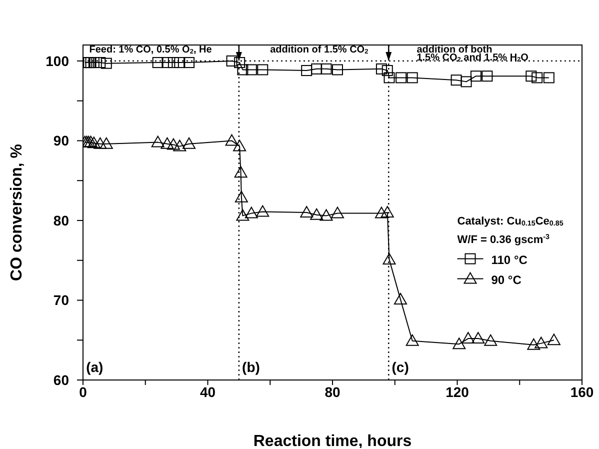 The image size is (599, 449). I want to click on y-axis-title: CO conversion, %, so click(17, 212).